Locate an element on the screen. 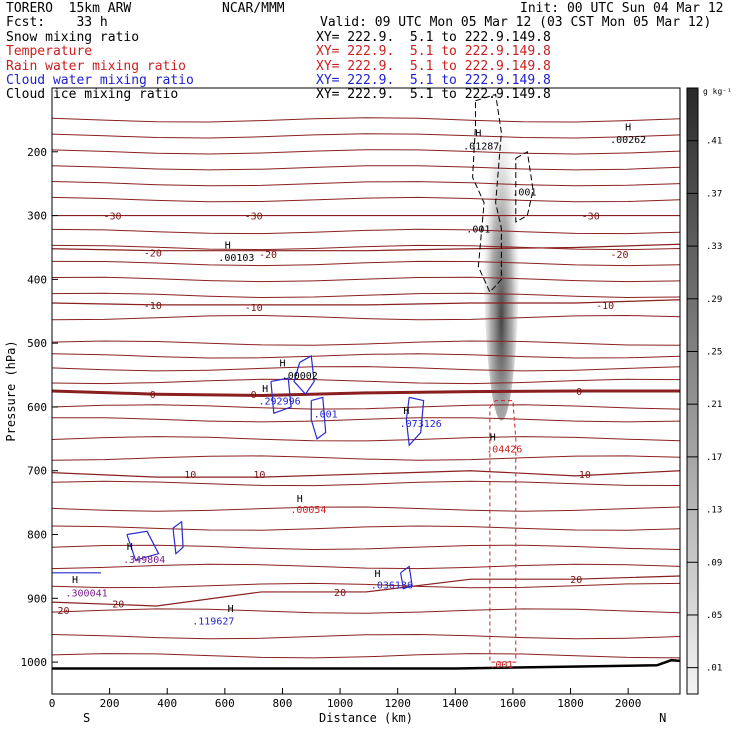 The width and height of the screenshot is (740, 740). x-tick-label: 600 is located at coordinates (225, 703).